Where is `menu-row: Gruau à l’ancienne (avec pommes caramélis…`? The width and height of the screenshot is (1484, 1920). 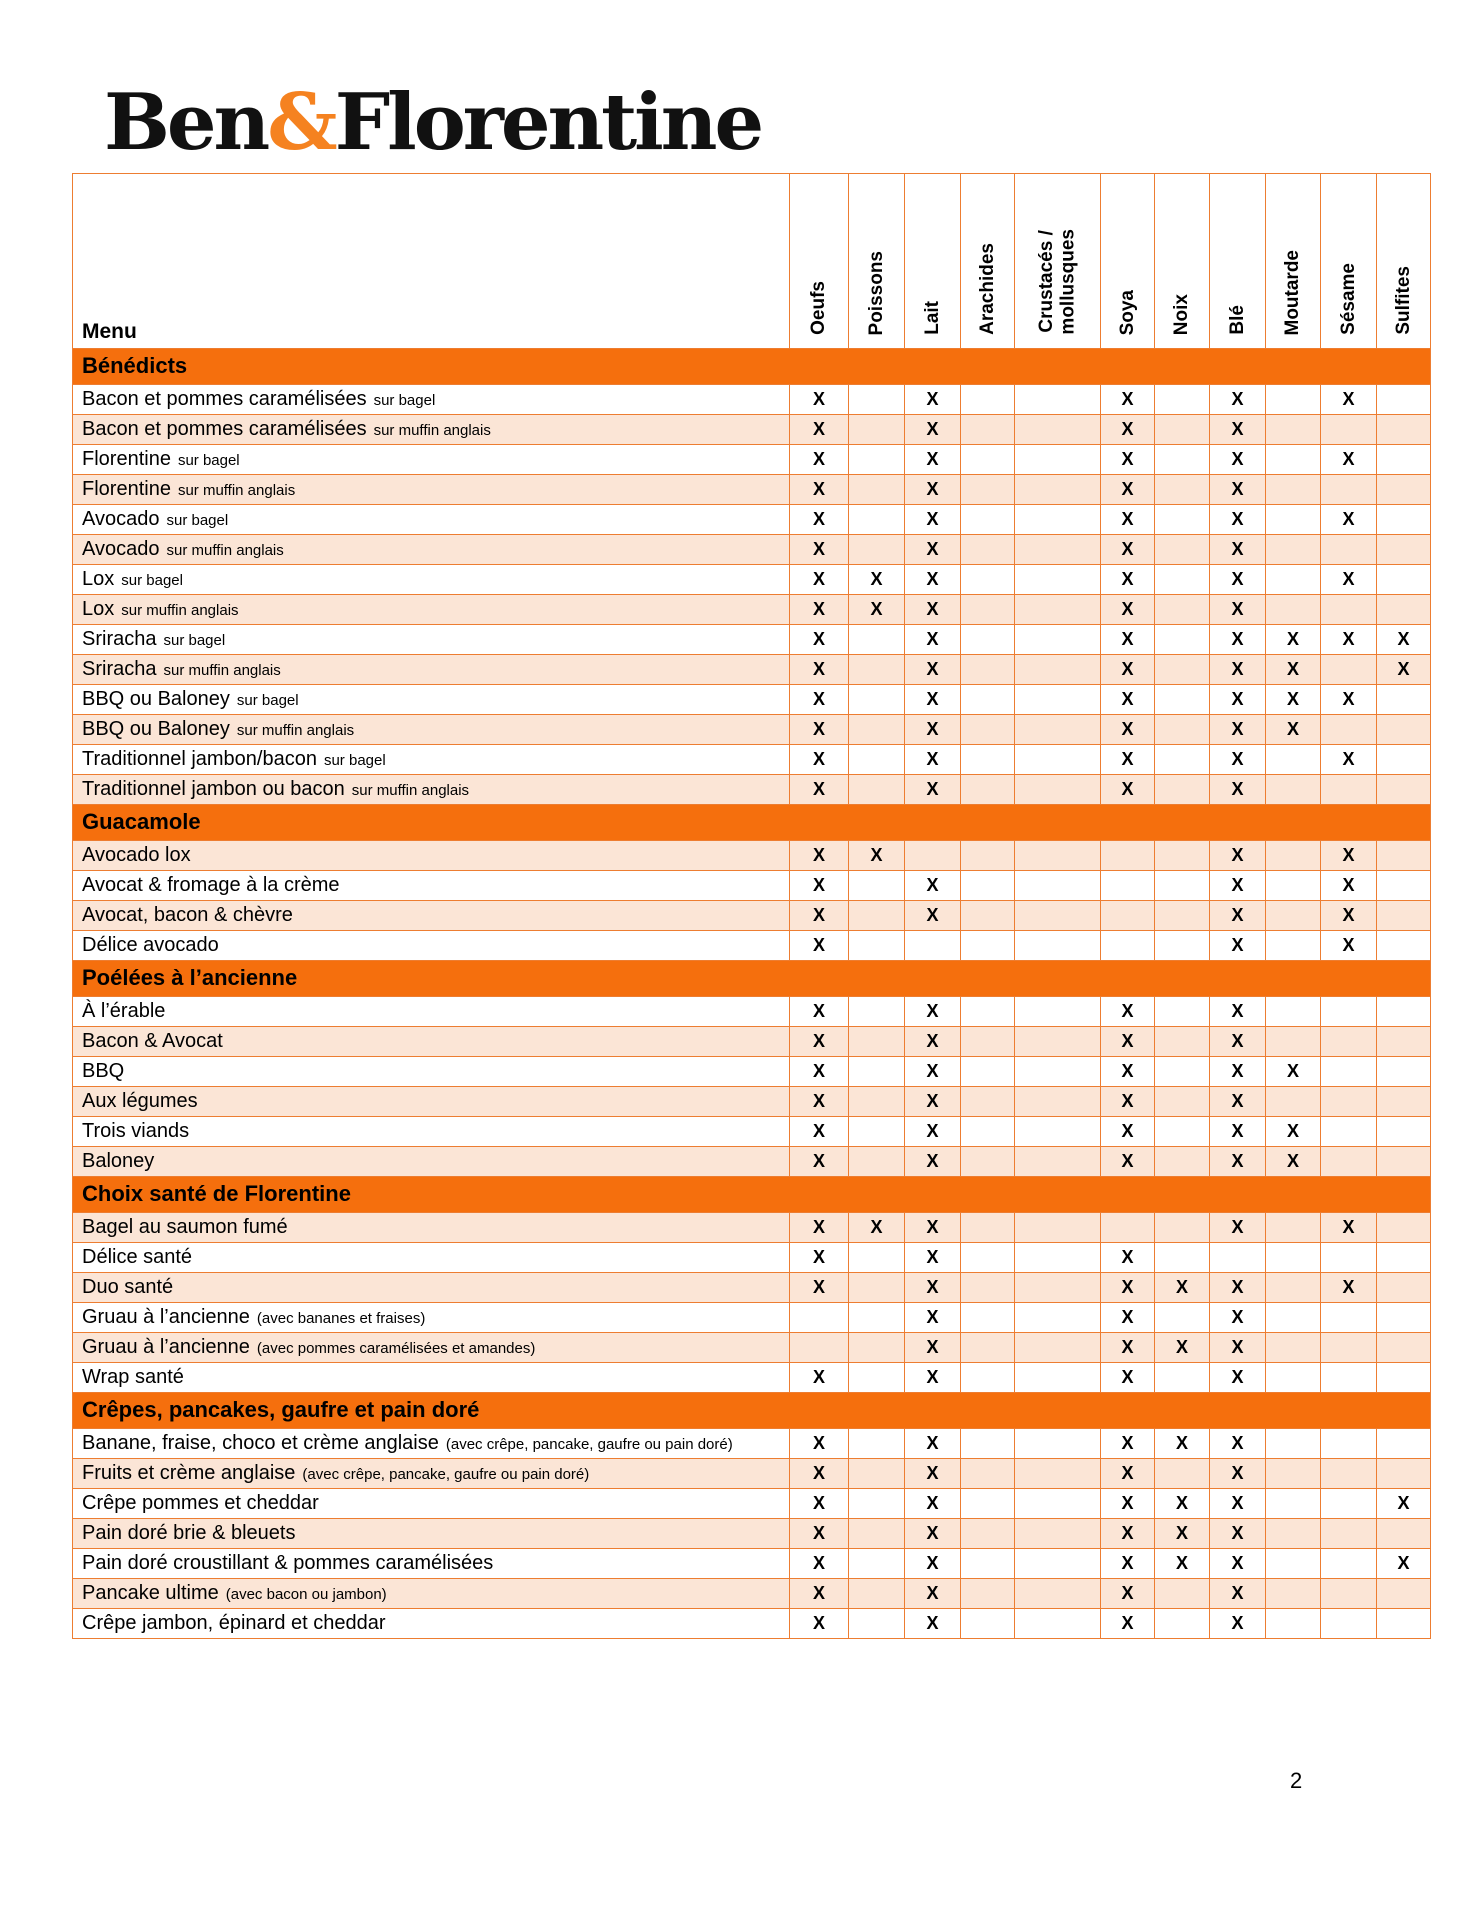
menu-row: Gruau à l’ancienne (avec pommes caramélis… is located at coordinates (751, 1347).